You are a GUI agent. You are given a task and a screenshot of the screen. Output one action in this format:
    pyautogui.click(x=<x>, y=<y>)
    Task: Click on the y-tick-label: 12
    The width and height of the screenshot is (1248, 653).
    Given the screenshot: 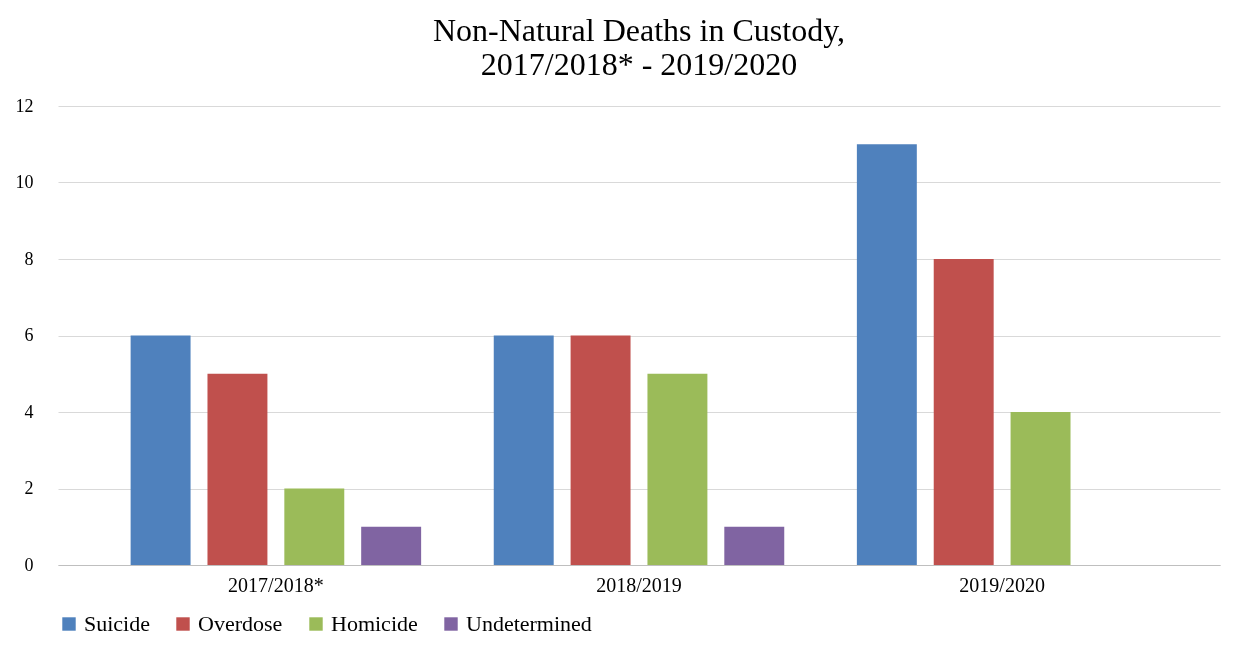 What is the action you would take?
    pyautogui.click(x=24, y=105)
    